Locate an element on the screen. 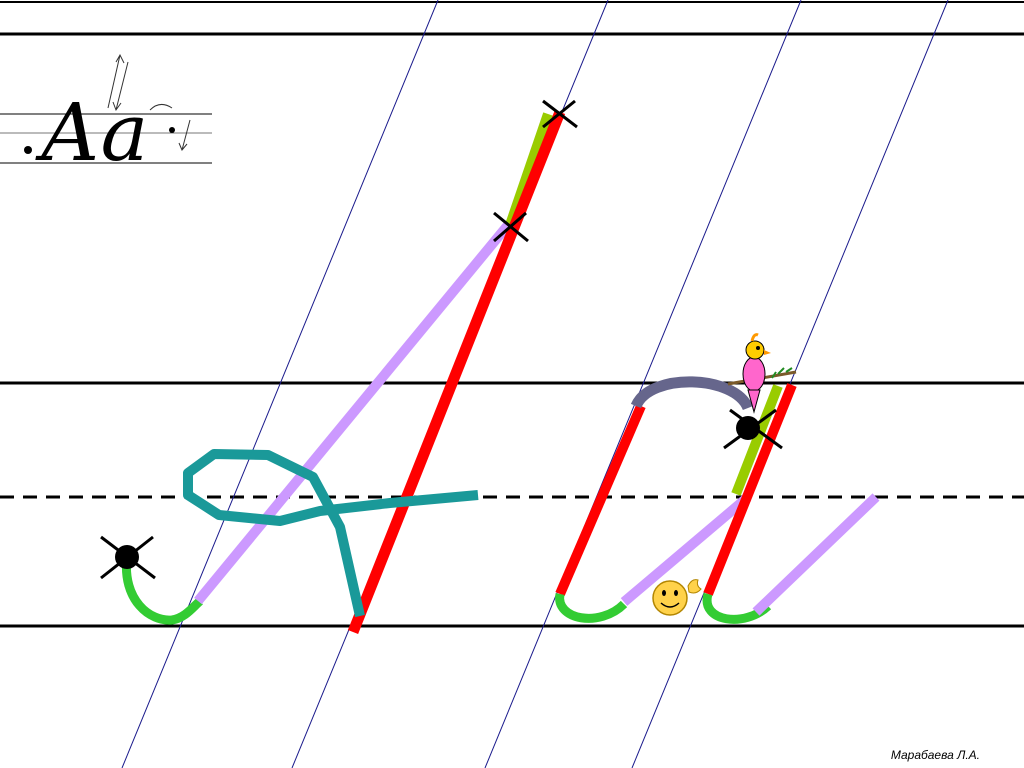  arc-stroke is located at coordinates (692, 393).